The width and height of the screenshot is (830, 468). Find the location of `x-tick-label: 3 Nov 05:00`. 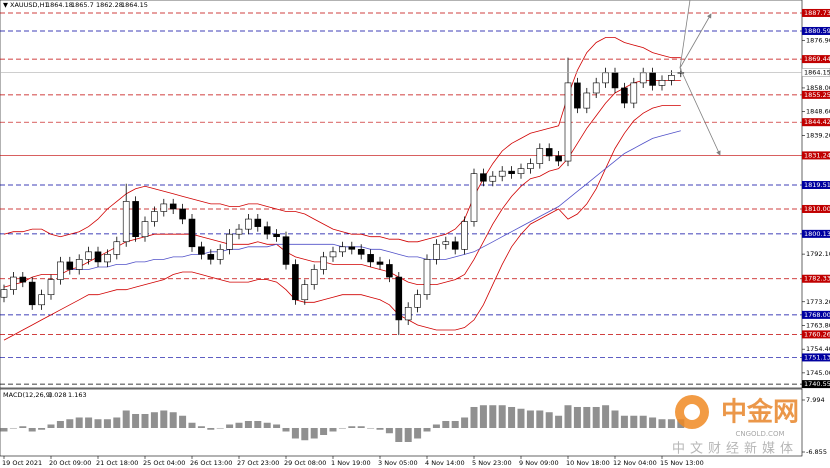

x-tick-label: 3 Nov 05:00 is located at coordinates (398, 463).